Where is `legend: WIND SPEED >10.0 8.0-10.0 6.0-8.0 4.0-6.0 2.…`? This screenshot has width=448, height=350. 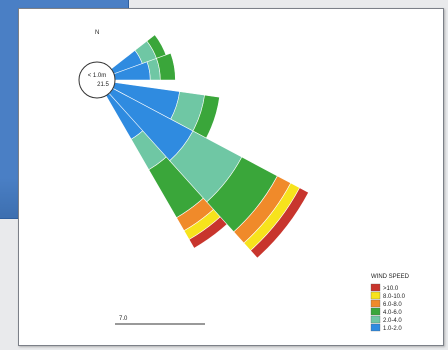 legend: WIND SPEED >10.0 8.0-10.0 6.0-8.0 4.0-6.0 2.… is located at coordinates (390, 303).